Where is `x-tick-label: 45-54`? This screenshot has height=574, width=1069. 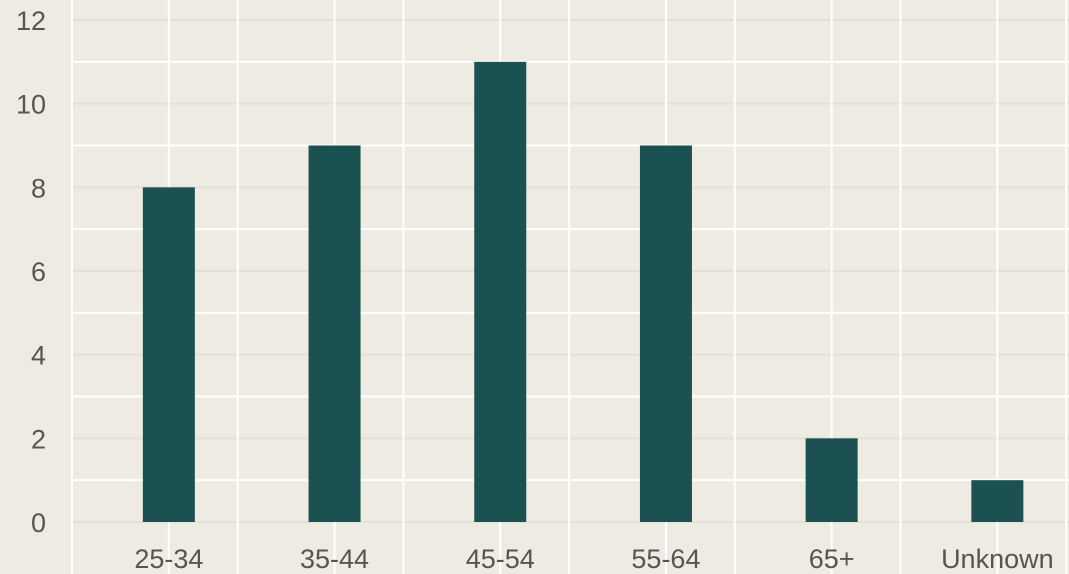 x-tick-label: 45-54 is located at coordinates (500, 559).